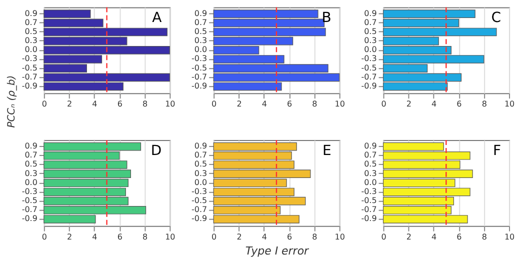 The height and width of the screenshot is (272, 520). What do you see at coordinates (496, 18) in the screenshot?
I see `annotation: C` at bounding box center [496, 18].